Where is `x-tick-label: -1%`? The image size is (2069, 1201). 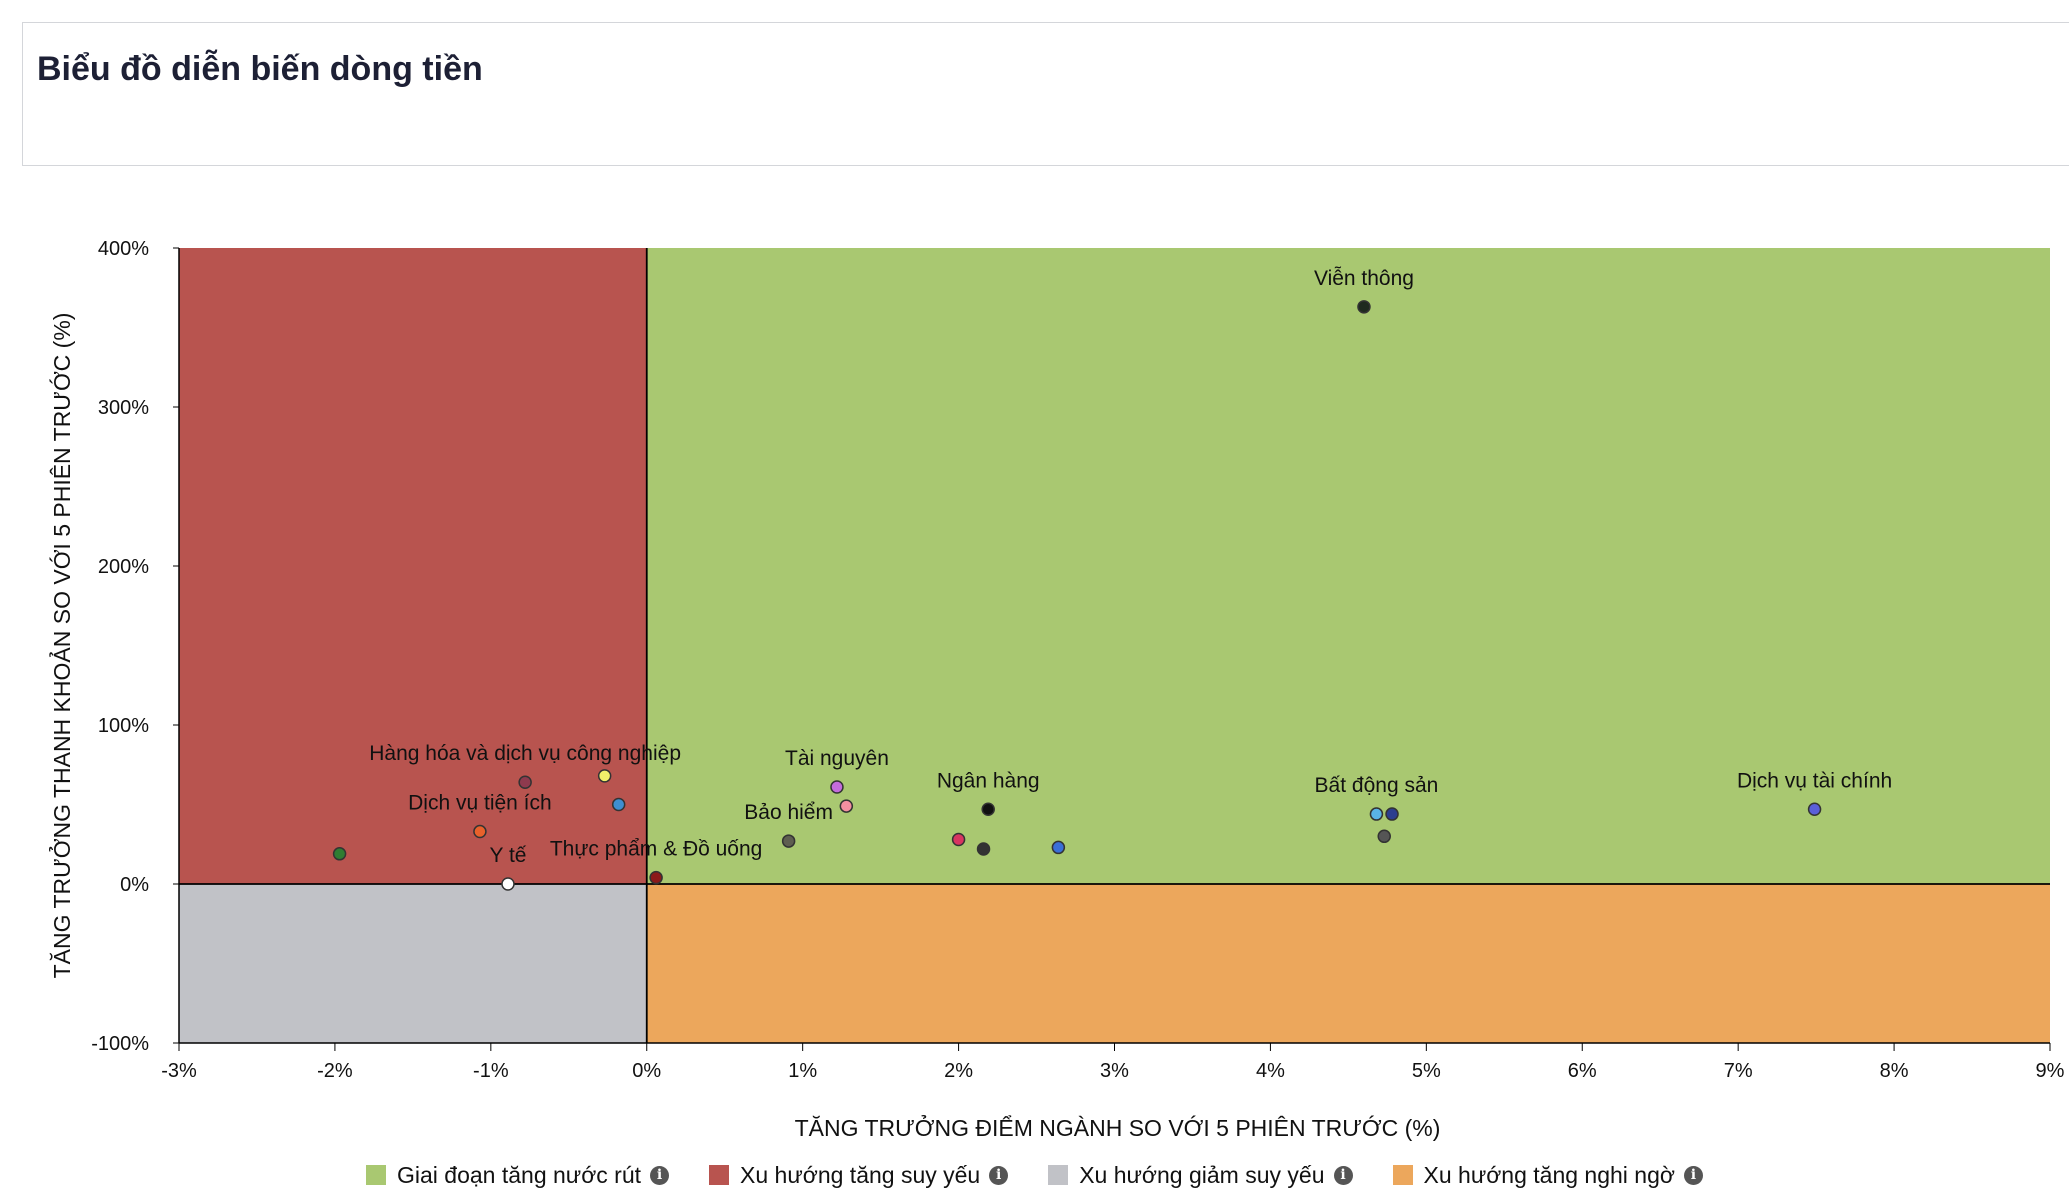
x-tick-label: -1% is located at coordinates (491, 1071).